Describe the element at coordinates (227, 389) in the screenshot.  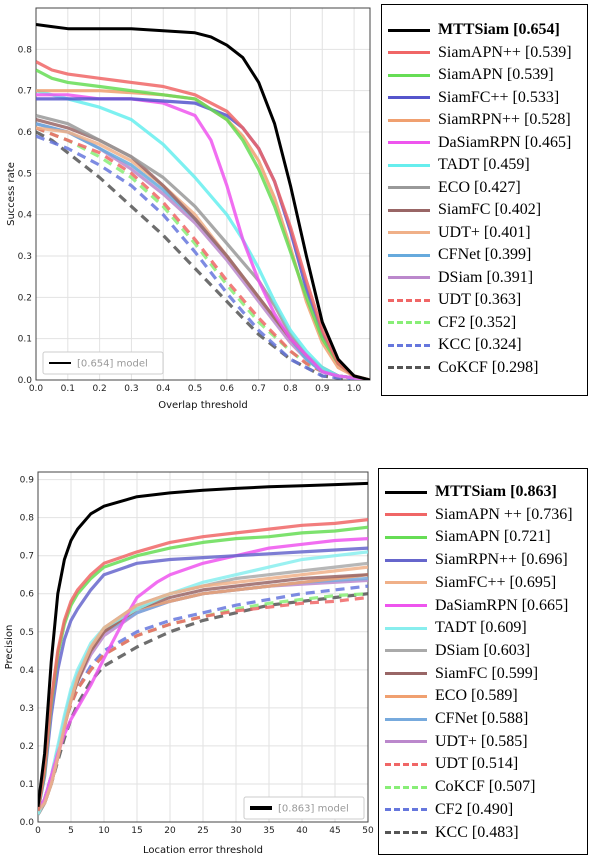
I see `x-tick-label: 0.6` at that location.